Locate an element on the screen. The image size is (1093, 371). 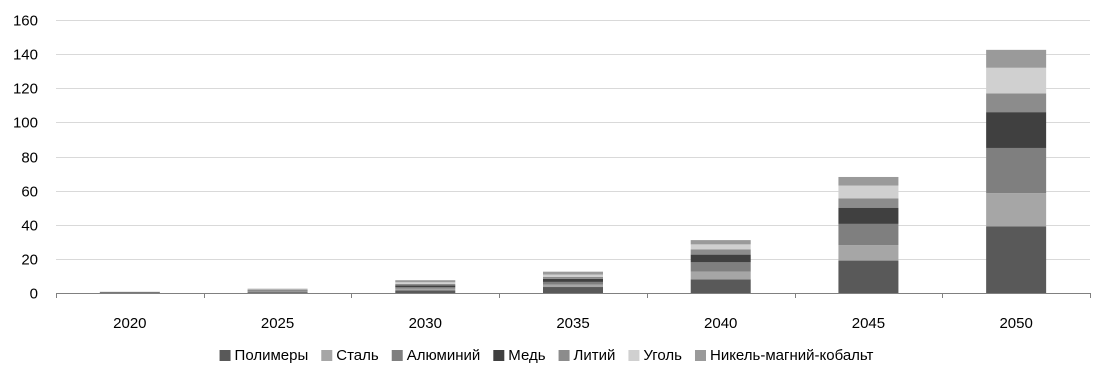
y-tick-label: 80 is located at coordinates (29, 158).